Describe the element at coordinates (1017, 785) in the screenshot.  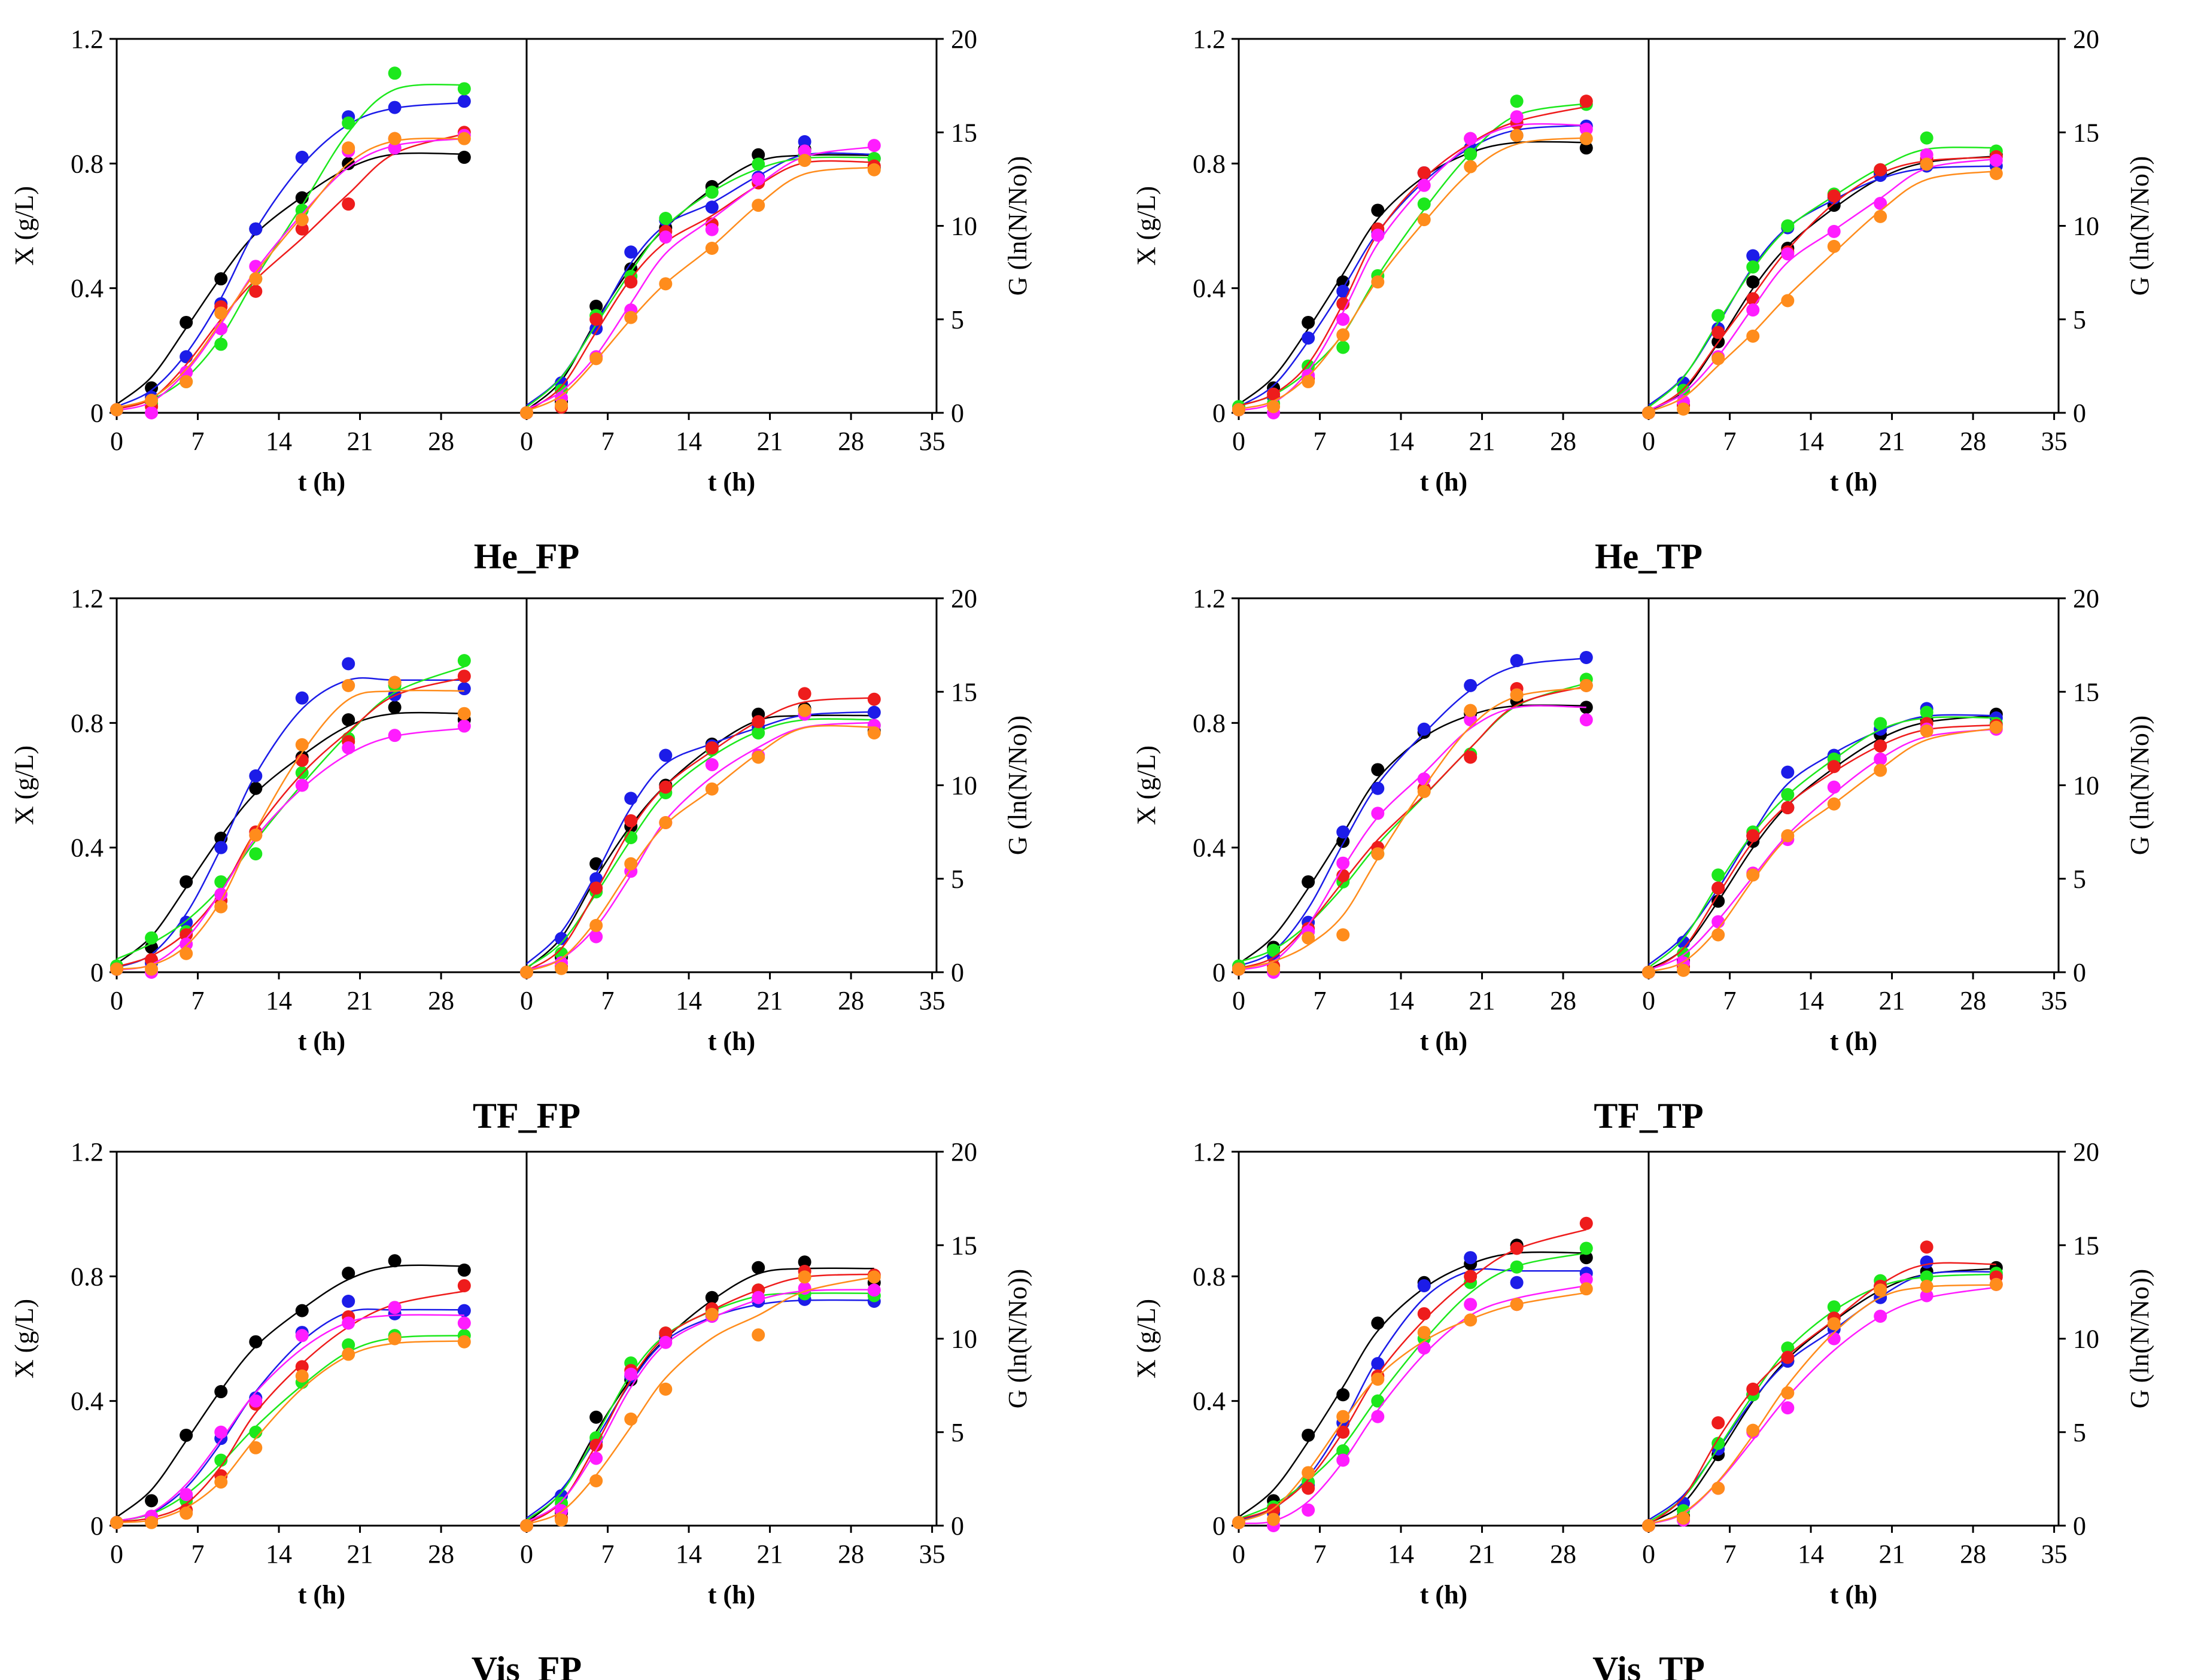
I see `y2-axis-label: G (ln(N/No))` at that location.